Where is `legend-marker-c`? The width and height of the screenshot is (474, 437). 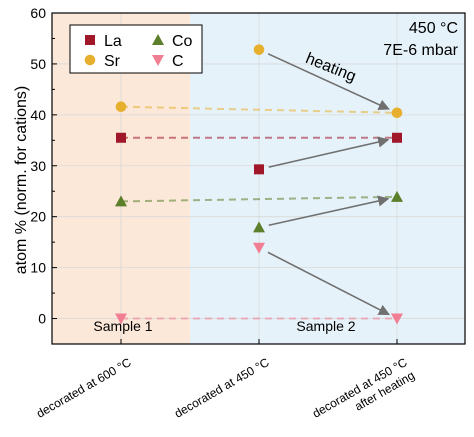
legend-marker-c is located at coordinates (158, 60).